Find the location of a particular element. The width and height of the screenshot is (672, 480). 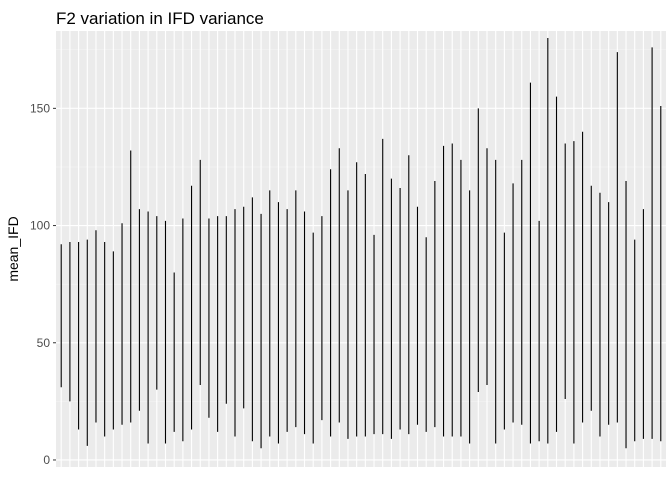

y-tick-label: 0 is located at coordinates (46, 460).